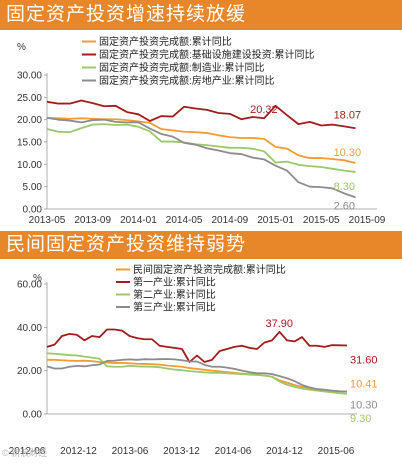  Describe the element at coordinates (230, 220) in the screenshot. I see `x-tick-label: 2014-09` at that location.